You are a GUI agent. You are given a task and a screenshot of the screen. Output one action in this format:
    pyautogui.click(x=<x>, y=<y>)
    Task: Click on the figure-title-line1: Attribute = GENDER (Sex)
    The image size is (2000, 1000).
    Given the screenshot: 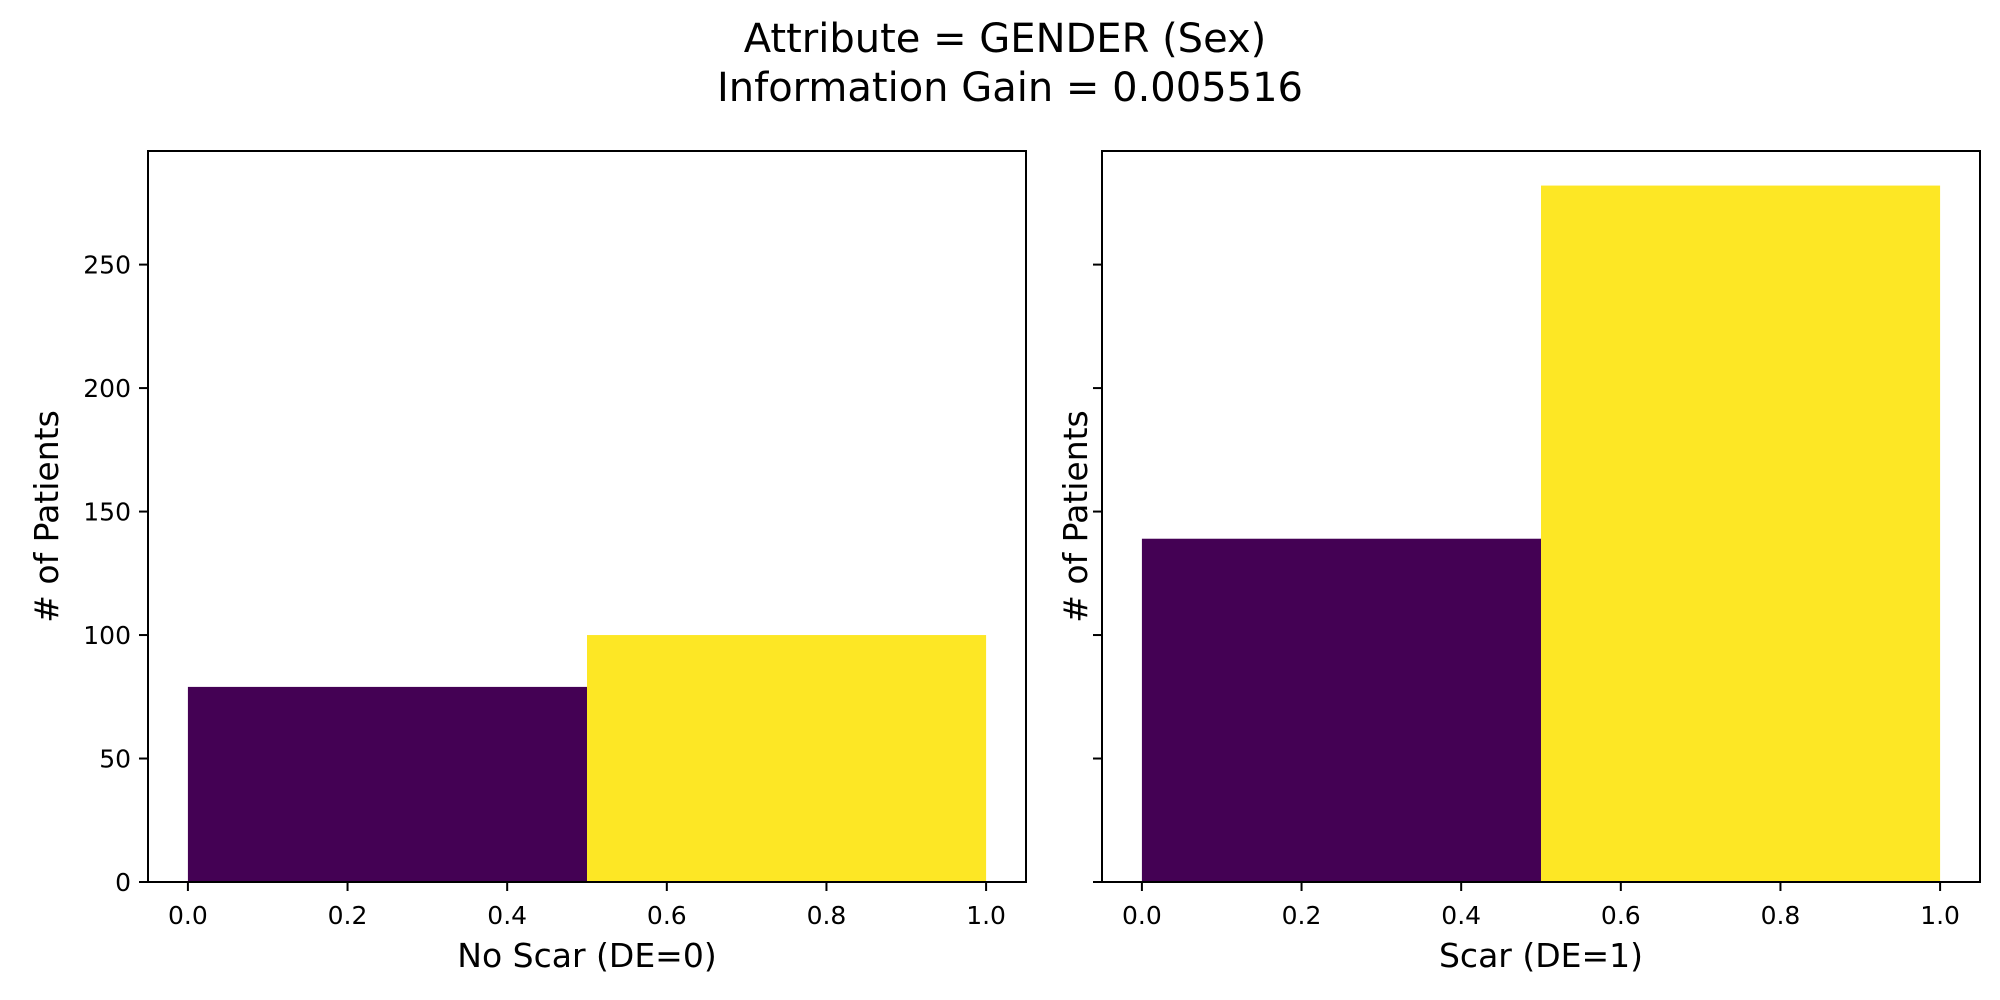 What is the action you would take?
    pyautogui.click(x=1005, y=39)
    